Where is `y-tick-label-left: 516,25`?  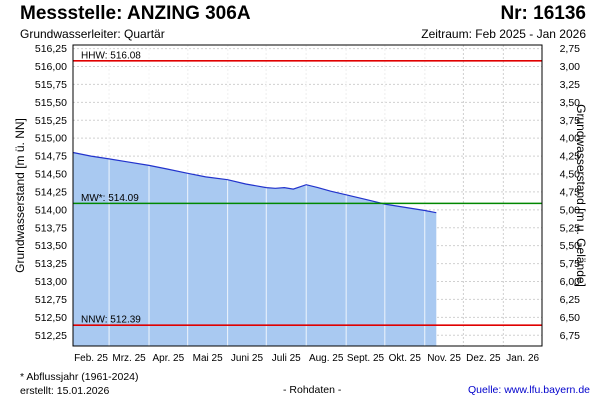 y-tick-label-left: 516,25 is located at coordinates (51, 49).